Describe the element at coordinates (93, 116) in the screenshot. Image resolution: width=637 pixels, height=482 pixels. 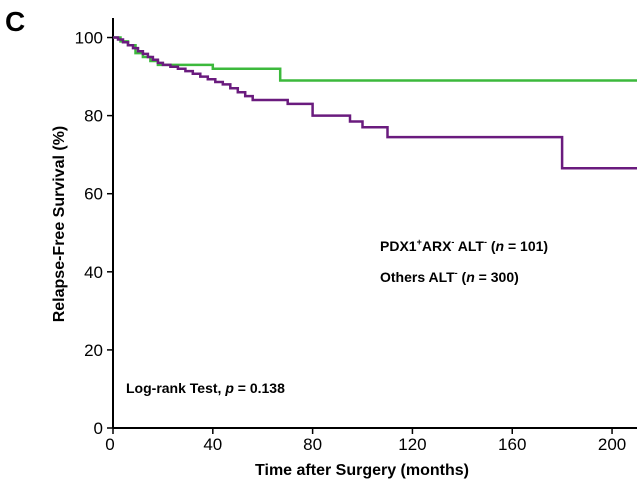
I see `y-tick-label: 80` at that location.